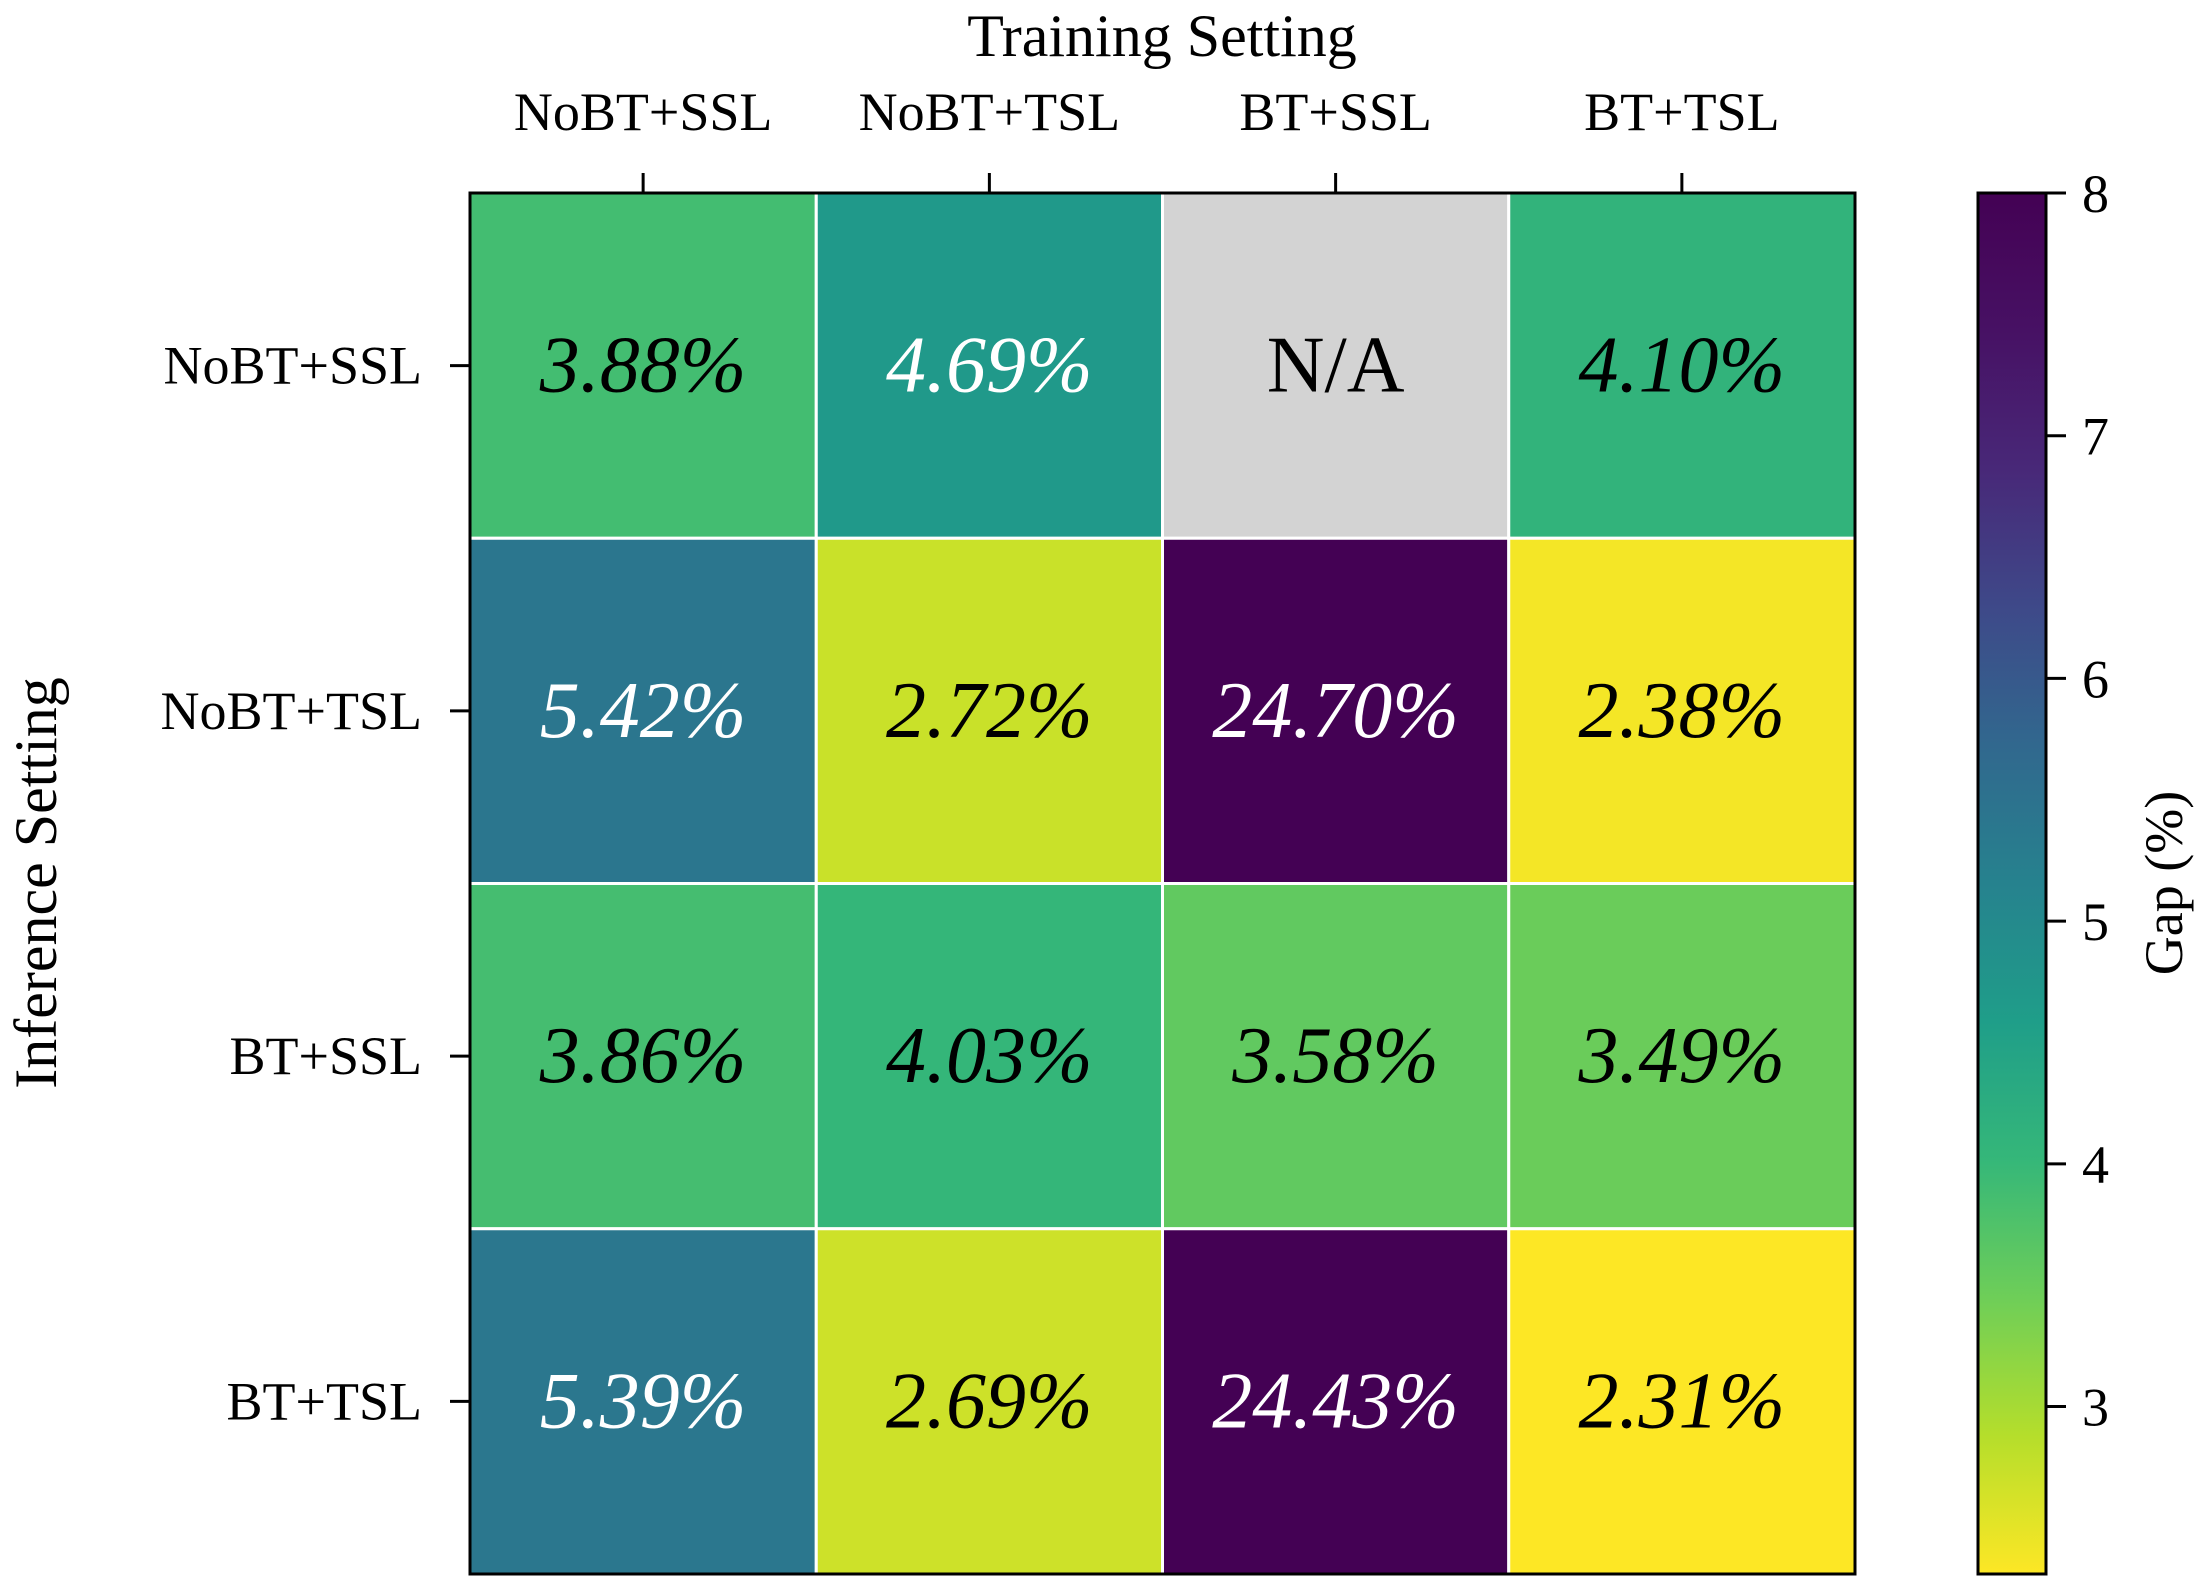 The width and height of the screenshot is (2204, 1579). Describe the element at coordinates (2095, 1408) in the screenshot. I see `colorbar-tick-label: 3` at that location.